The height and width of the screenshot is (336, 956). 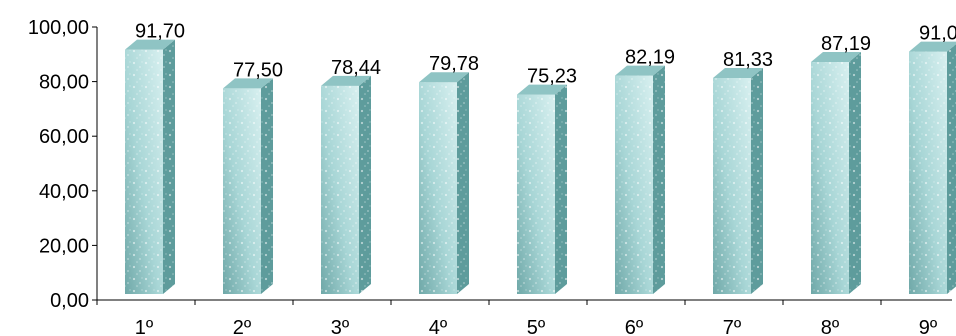 I want to click on data-label: 79,78, so click(x=454, y=64).